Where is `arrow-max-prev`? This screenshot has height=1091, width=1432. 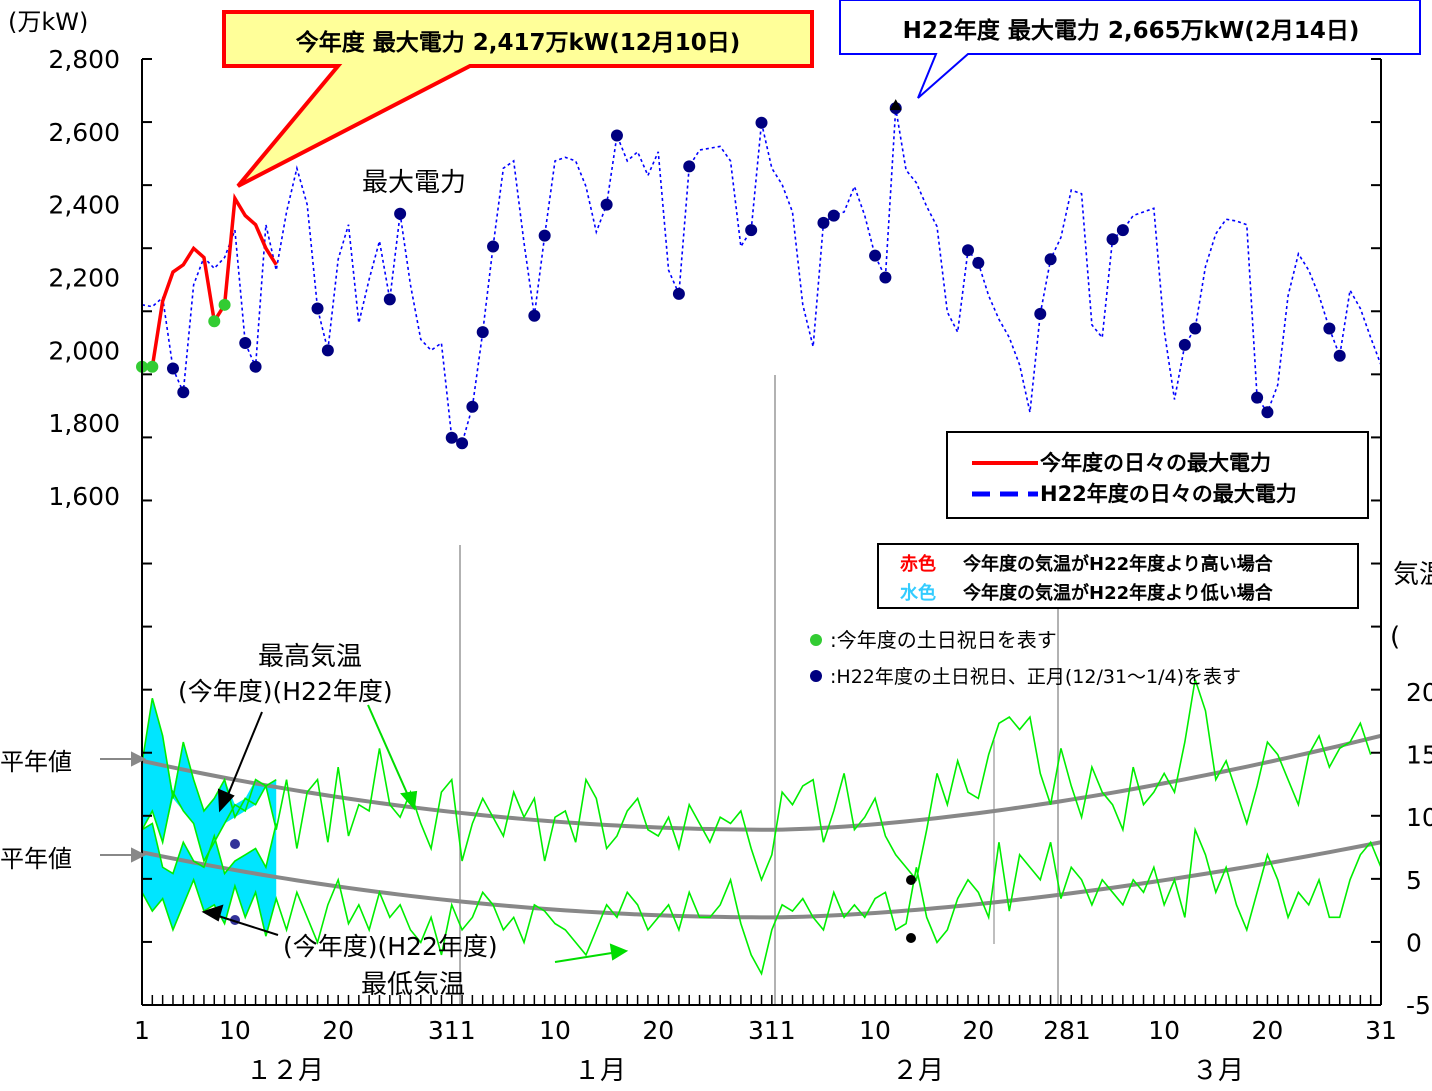
arrow-max-prev is located at coordinates (389, 752).